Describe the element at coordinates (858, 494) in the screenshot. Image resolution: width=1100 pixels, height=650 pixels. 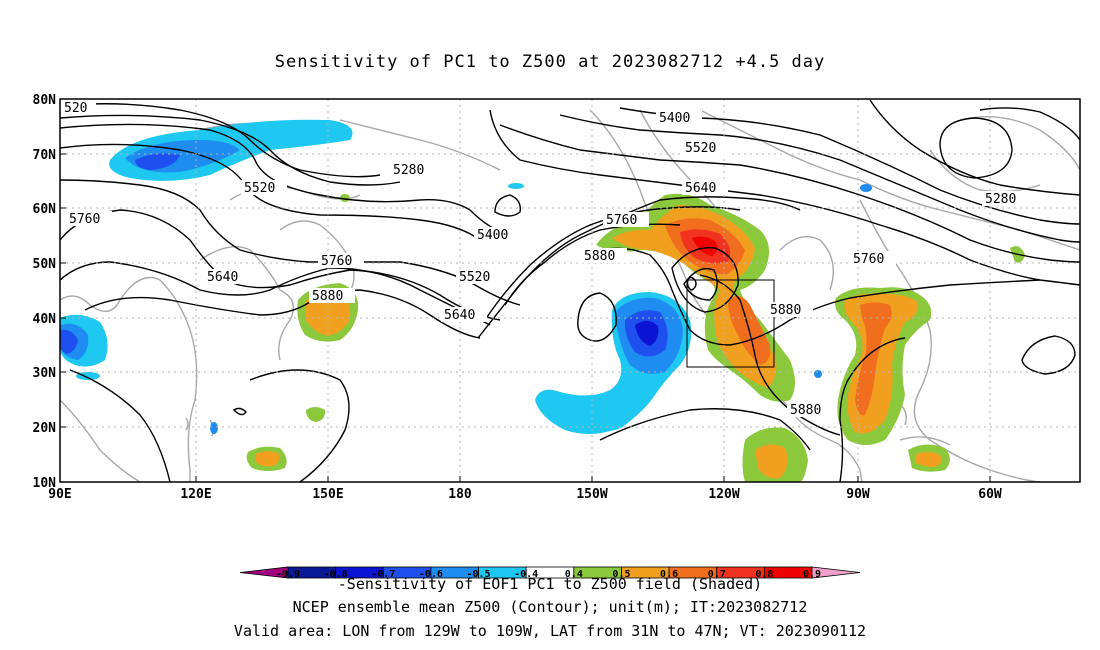
I see `lon-tick-label: 90W` at that location.